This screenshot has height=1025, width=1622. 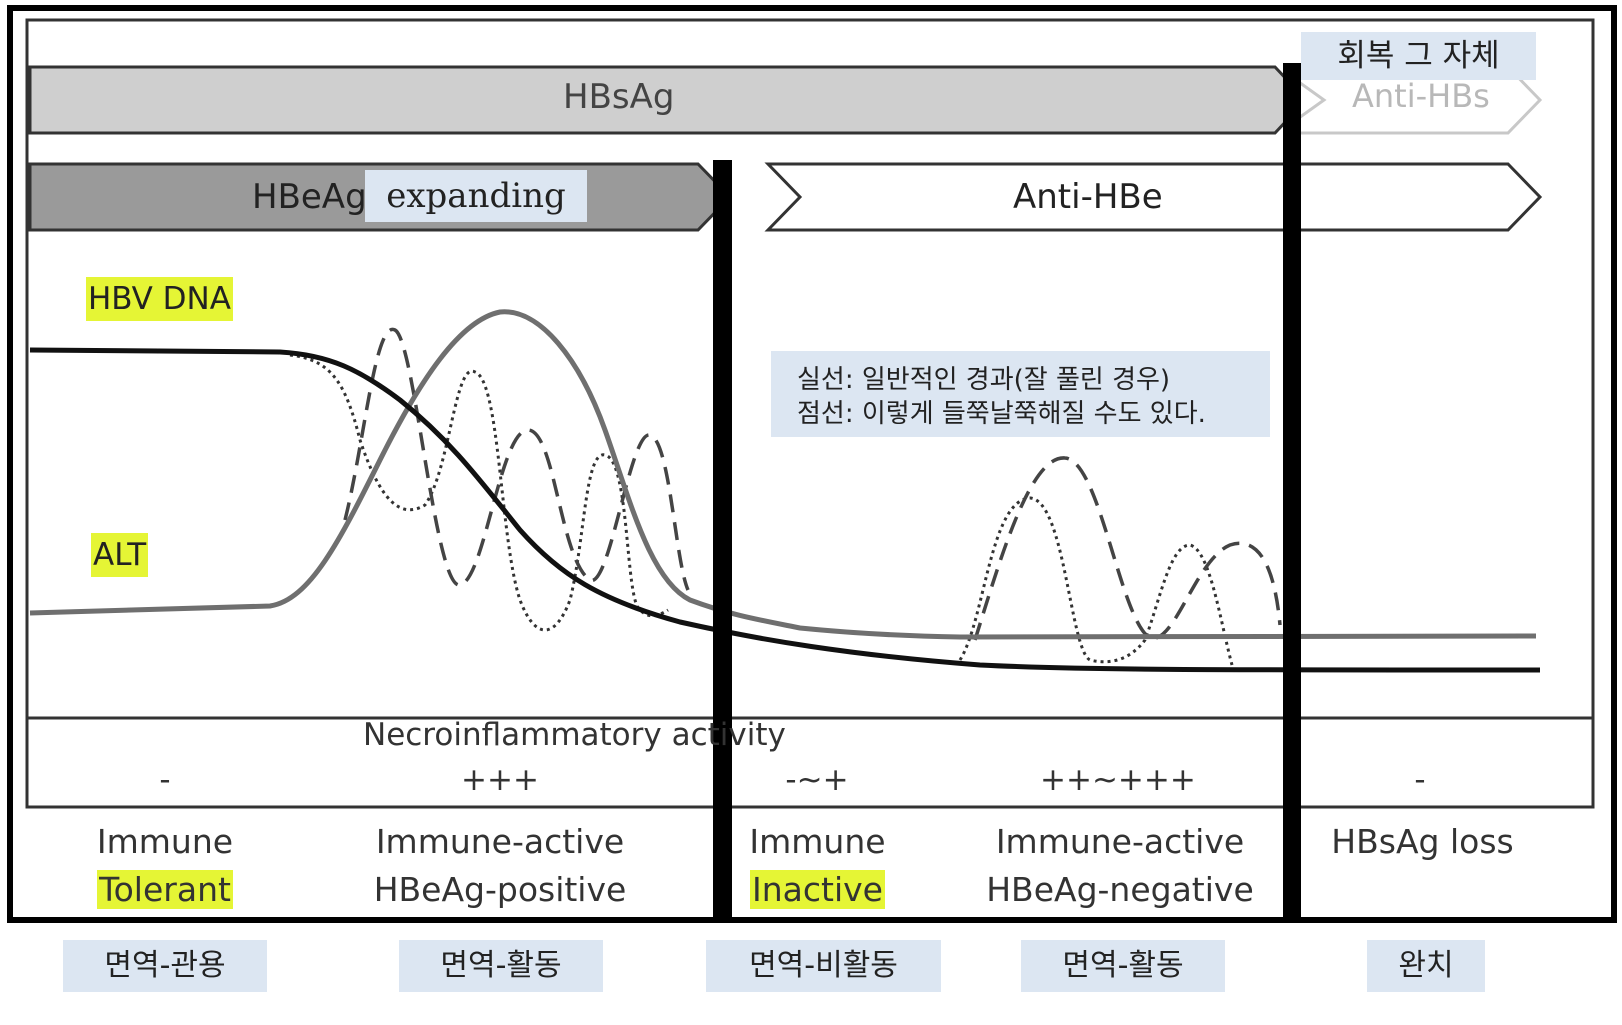 What do you see at coordinates (165, 780) in the screenshot?
I see `necro-value-1: -` at bounding box center [165, 780].